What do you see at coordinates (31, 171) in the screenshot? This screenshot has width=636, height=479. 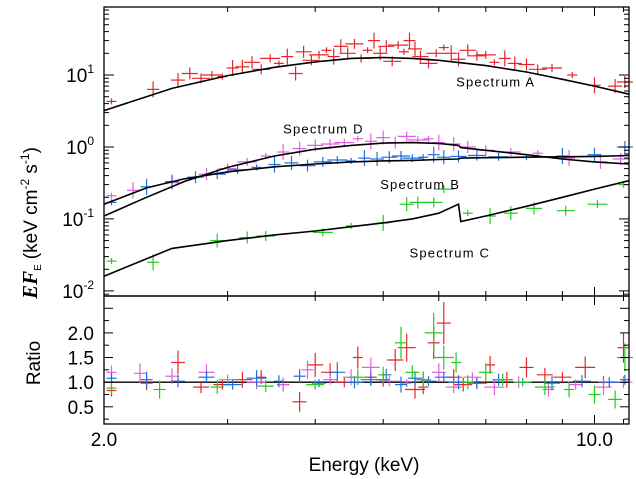 I see `y-label-seconds: s` at bounding box center [31, 171].